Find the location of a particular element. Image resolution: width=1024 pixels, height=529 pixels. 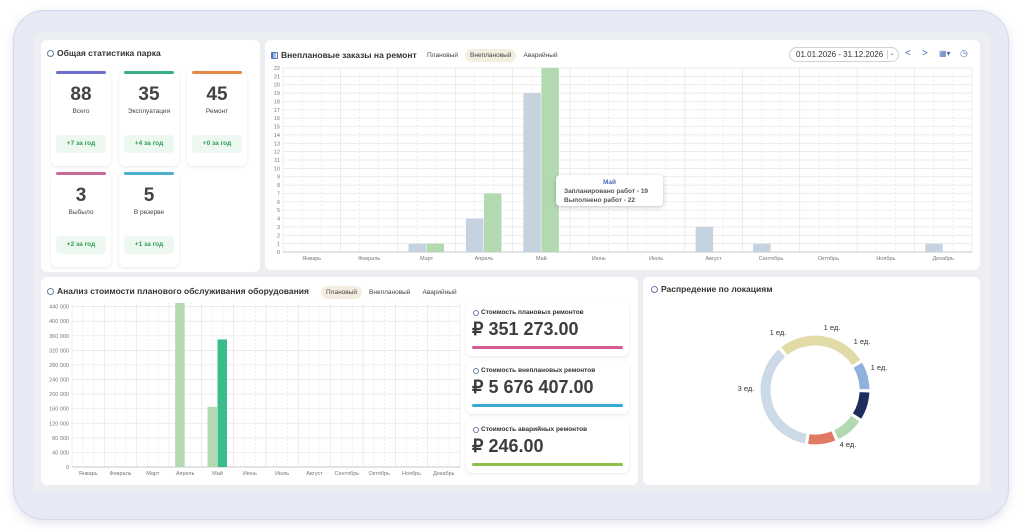

cost-label-text: Стоимость аварийных ремонтов is located at coordinates (534, 429).